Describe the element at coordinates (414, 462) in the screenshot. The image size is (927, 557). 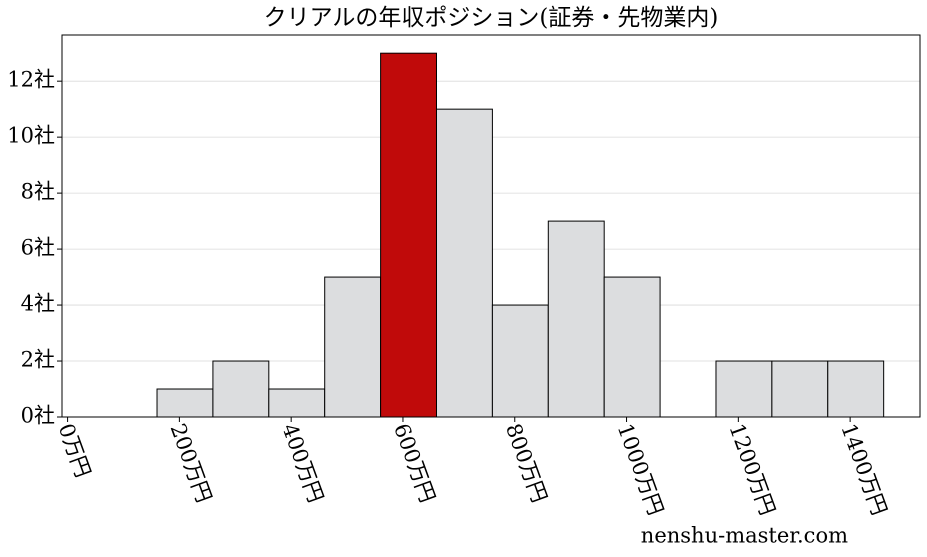
I see `x-tick-label: 600万円` at that location.